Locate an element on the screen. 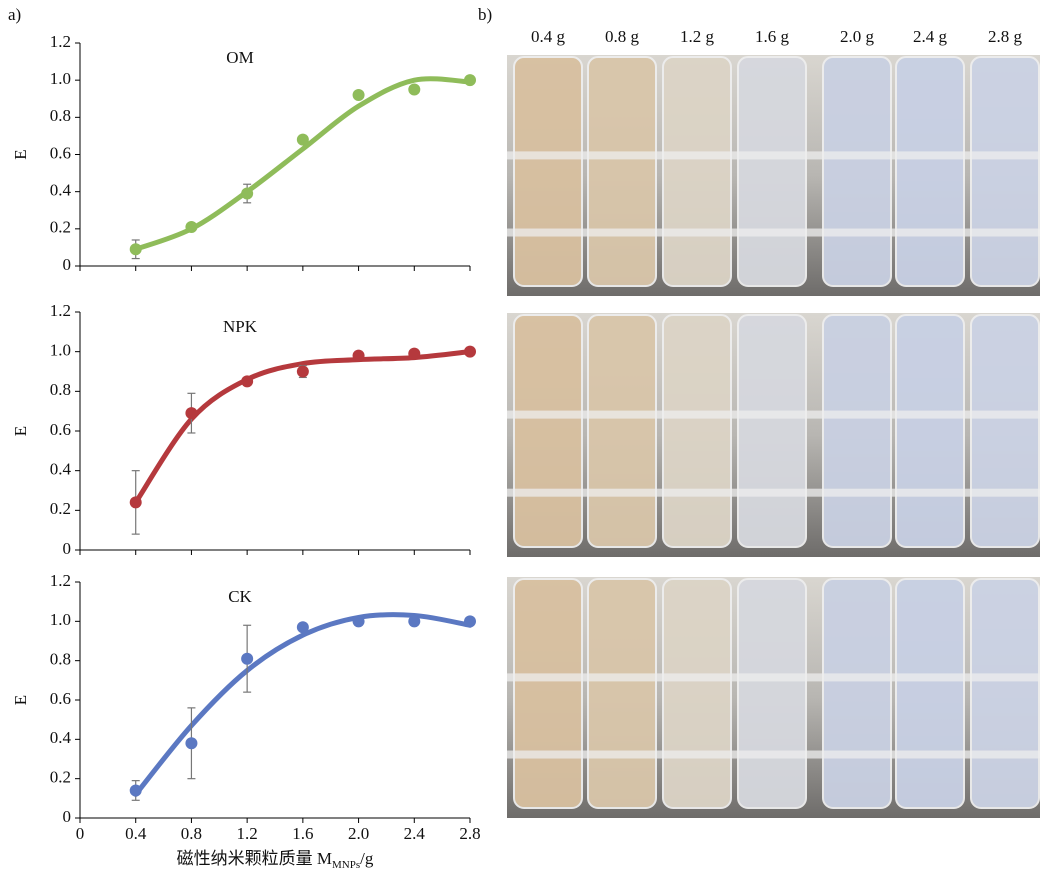 This screenshot has width=1044, height=875. photo-label: 2.8 g is located at coordinates (1005, 36).